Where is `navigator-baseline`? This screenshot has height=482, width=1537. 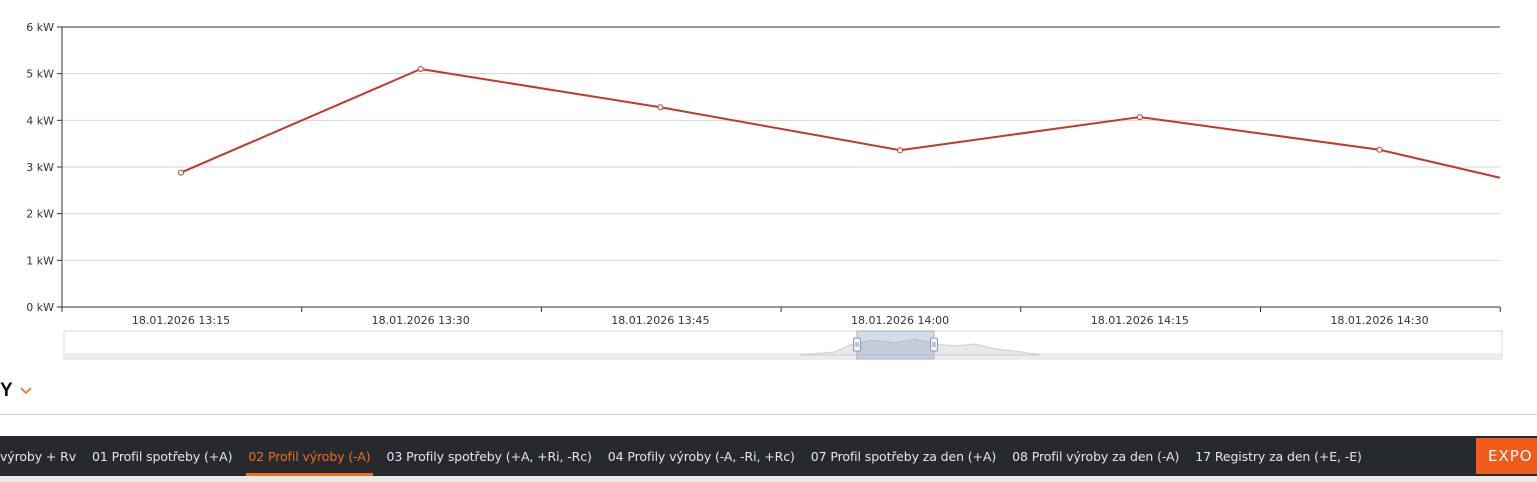
navigator-baseline is located at coordinates (783, 355).